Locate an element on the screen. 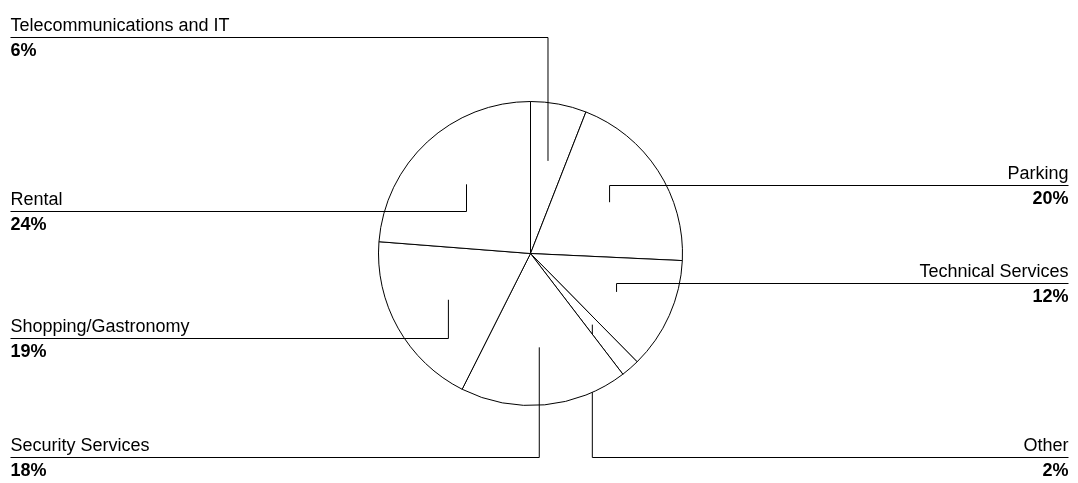 This screenshot has height=483, width=1078. data-label: 20% is located at coordinates (1050, 197).